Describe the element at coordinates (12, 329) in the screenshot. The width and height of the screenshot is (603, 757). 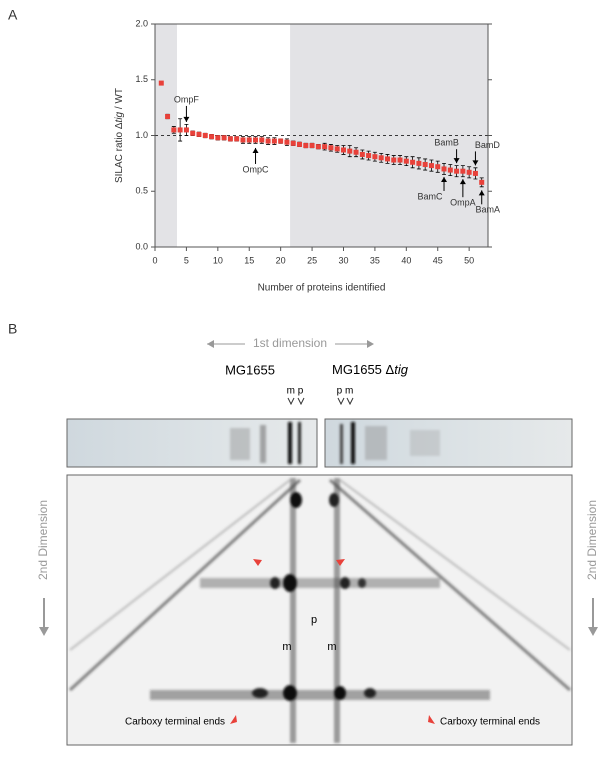
I see `panel-label: B` at that location.